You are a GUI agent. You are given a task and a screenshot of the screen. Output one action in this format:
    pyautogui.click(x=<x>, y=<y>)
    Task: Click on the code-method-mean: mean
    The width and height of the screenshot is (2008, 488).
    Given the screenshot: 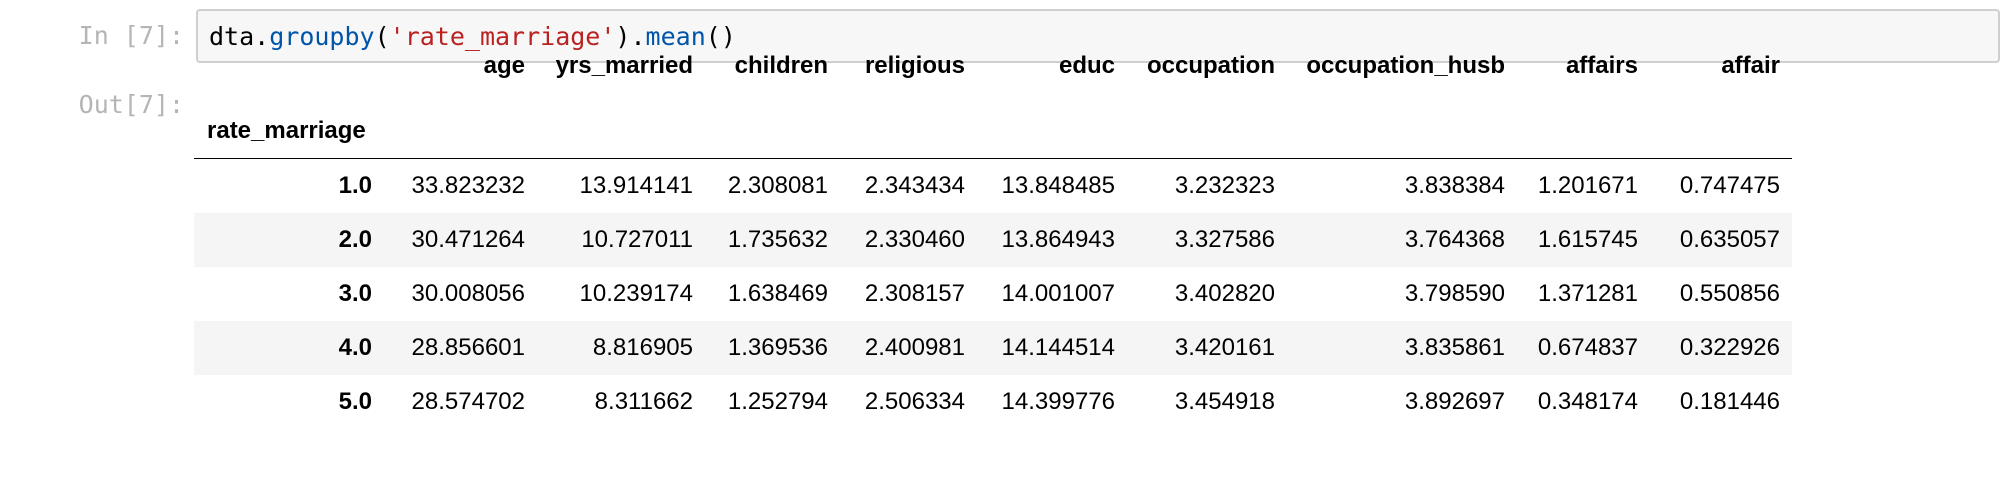 What is the action you would take?
    pyautogui.click(x=675, y=36)
    